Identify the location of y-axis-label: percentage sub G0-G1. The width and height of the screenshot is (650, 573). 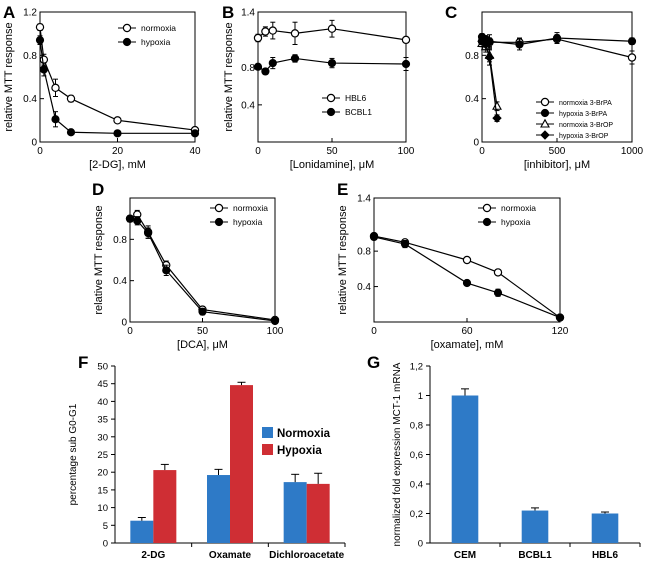
(73, 454).